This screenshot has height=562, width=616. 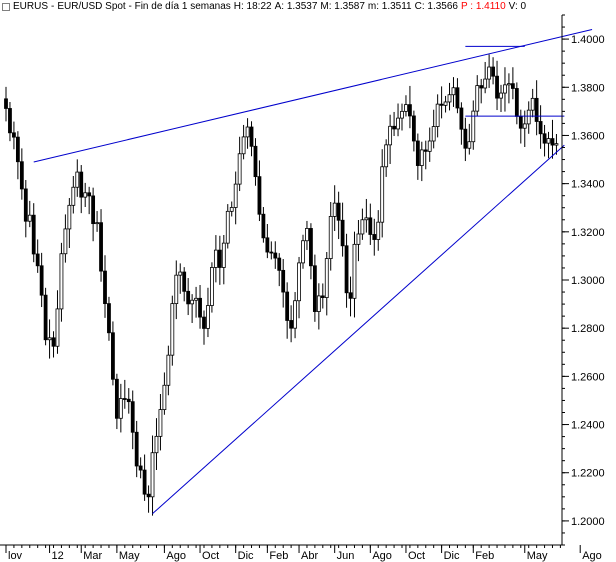 I want to click on y-tick-label: 1.2600, so click(x=588, y=377).